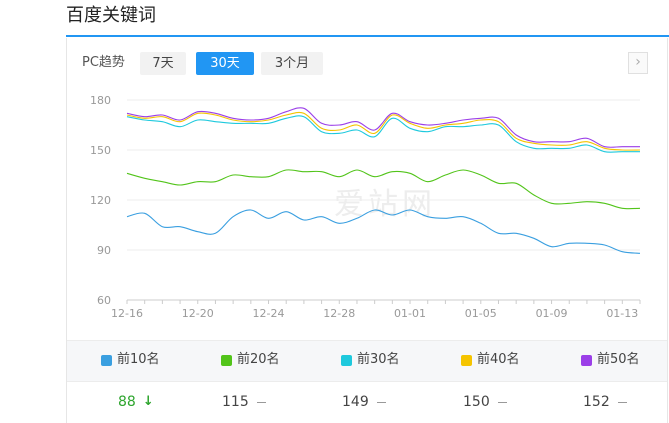 This screenshot has width=669, height=423. Describe the element at coordinates (258, 359) in the screenshot. I see `legend-label: 前20名` at that location.